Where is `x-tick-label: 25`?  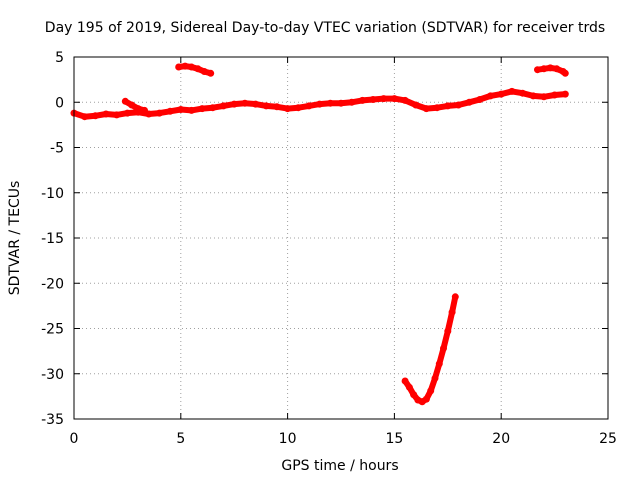
x-tick-label: 25 is located at coordinates (608, 439).